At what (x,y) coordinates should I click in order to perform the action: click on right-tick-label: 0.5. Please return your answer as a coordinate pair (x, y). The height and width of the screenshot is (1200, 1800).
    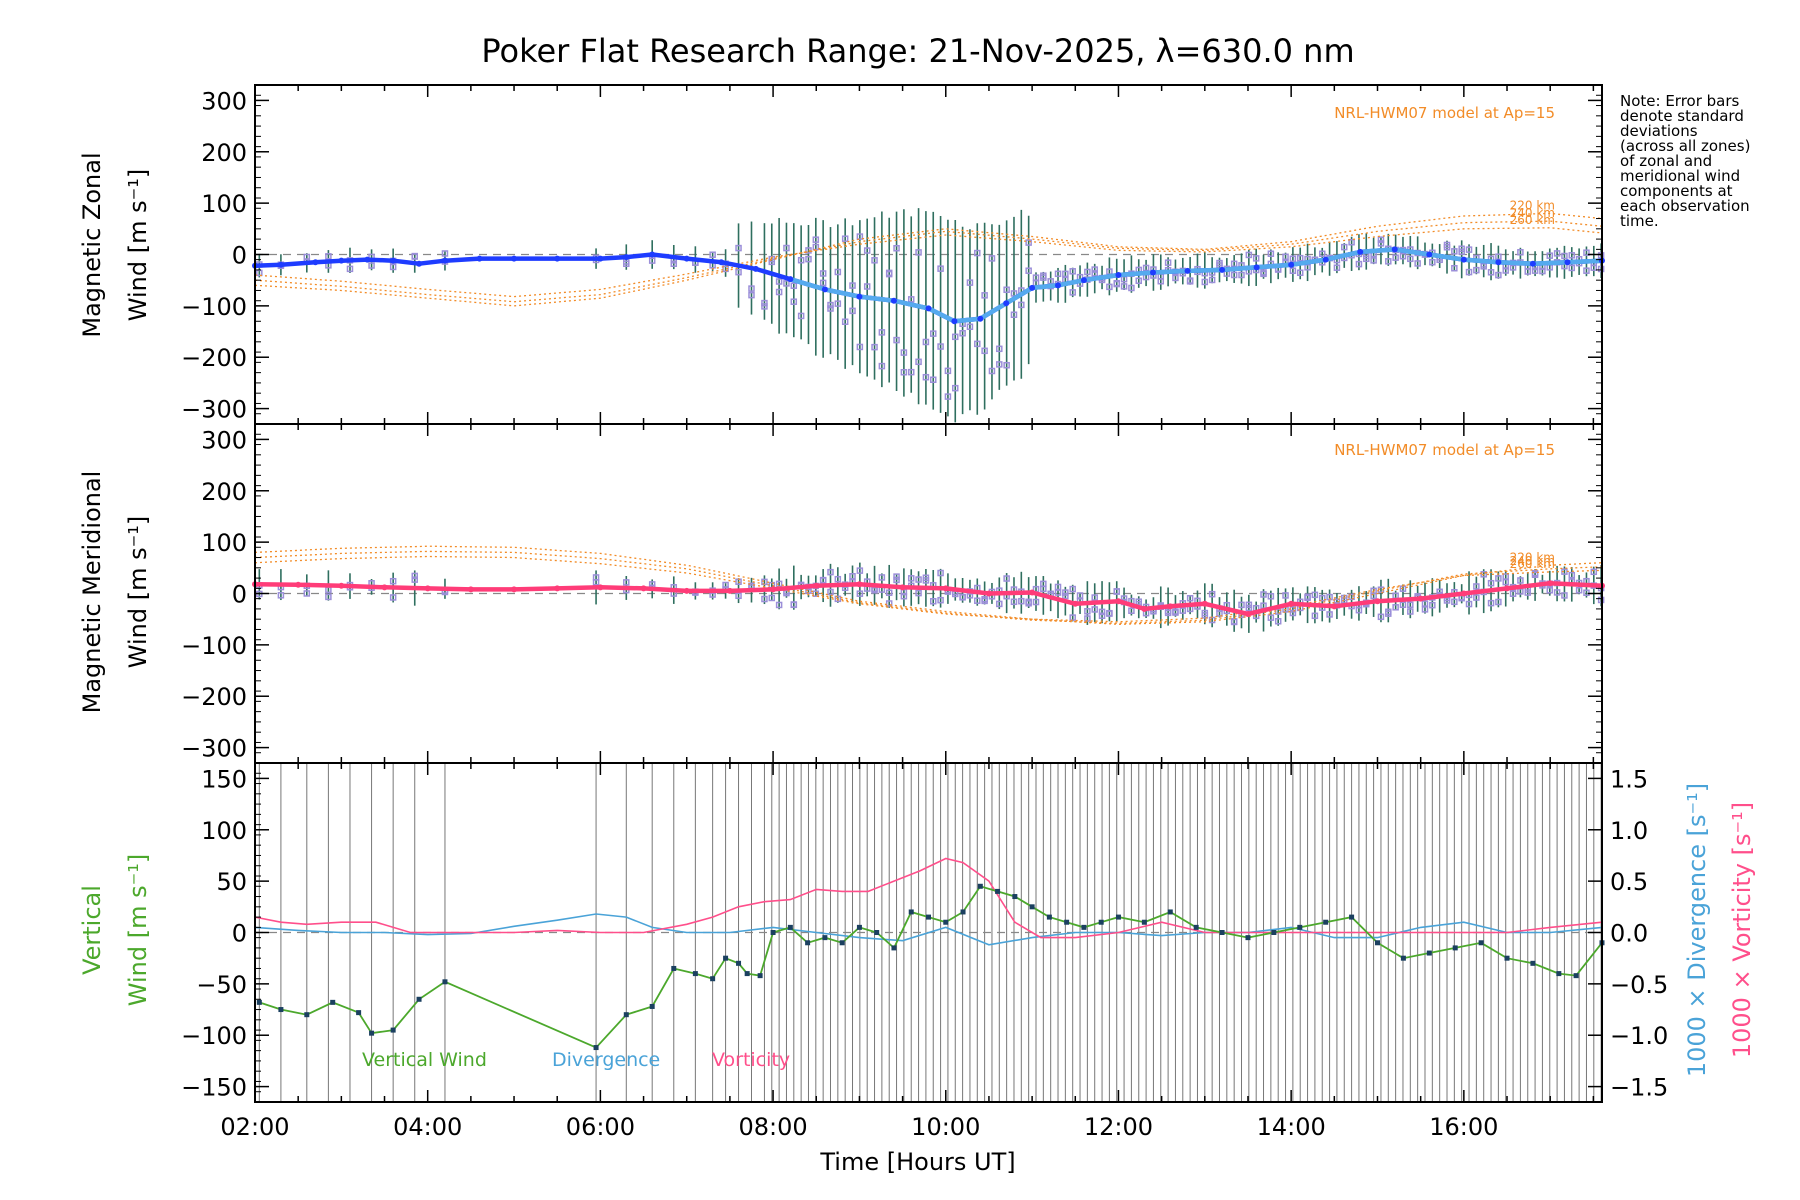
    Looking at the image, I should click on (1629, 882).